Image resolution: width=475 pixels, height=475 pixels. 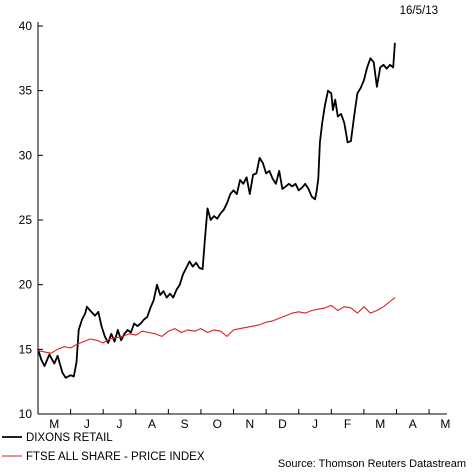 What do you see at coordinates (216, 325) in the screenshot?
I see `series-line-ftse-all-share` at bounding box center [216, 325].